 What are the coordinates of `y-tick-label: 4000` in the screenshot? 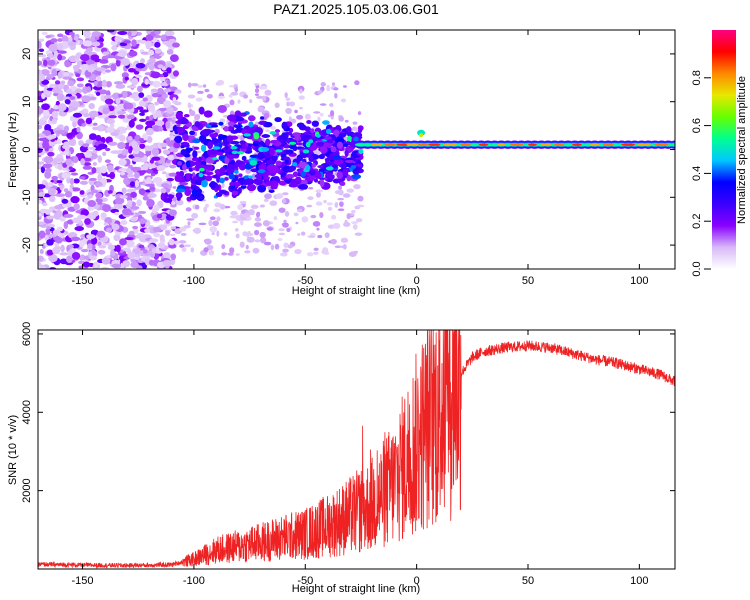 It's located at (27, 412).